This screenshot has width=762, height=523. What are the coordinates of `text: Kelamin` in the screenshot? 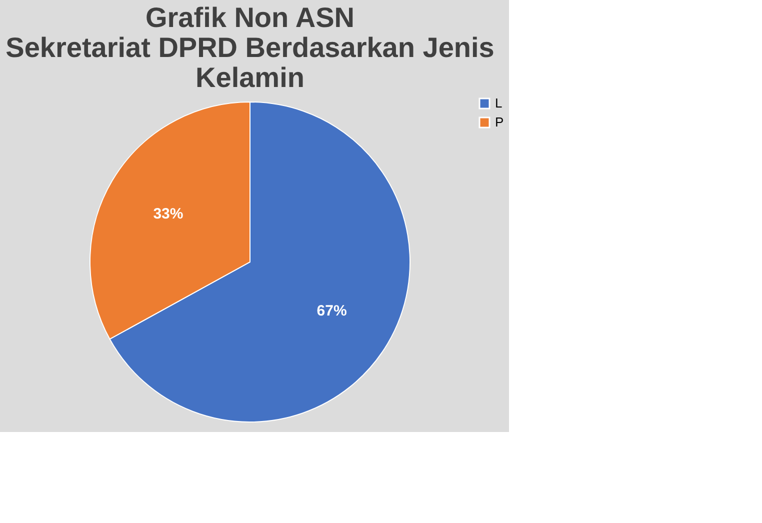 It's located at (250, 77).